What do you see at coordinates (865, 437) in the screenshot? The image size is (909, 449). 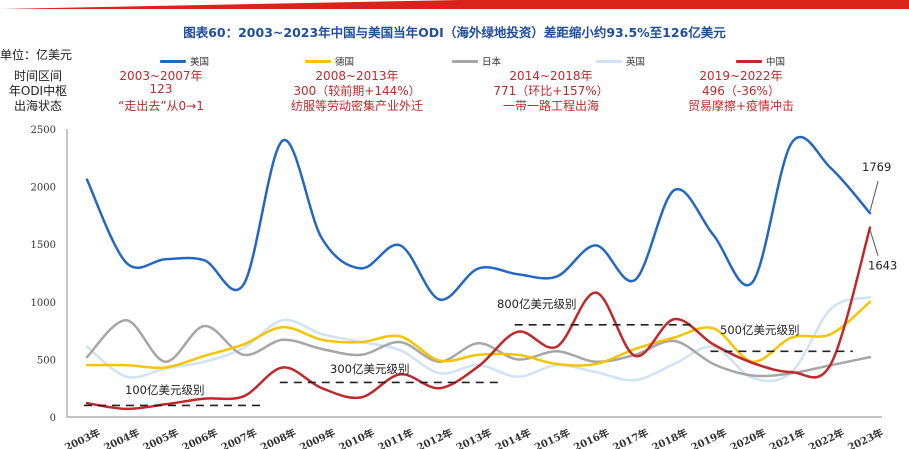 I see `x-tick-label: 2023年` at bounding box center [865, 437].